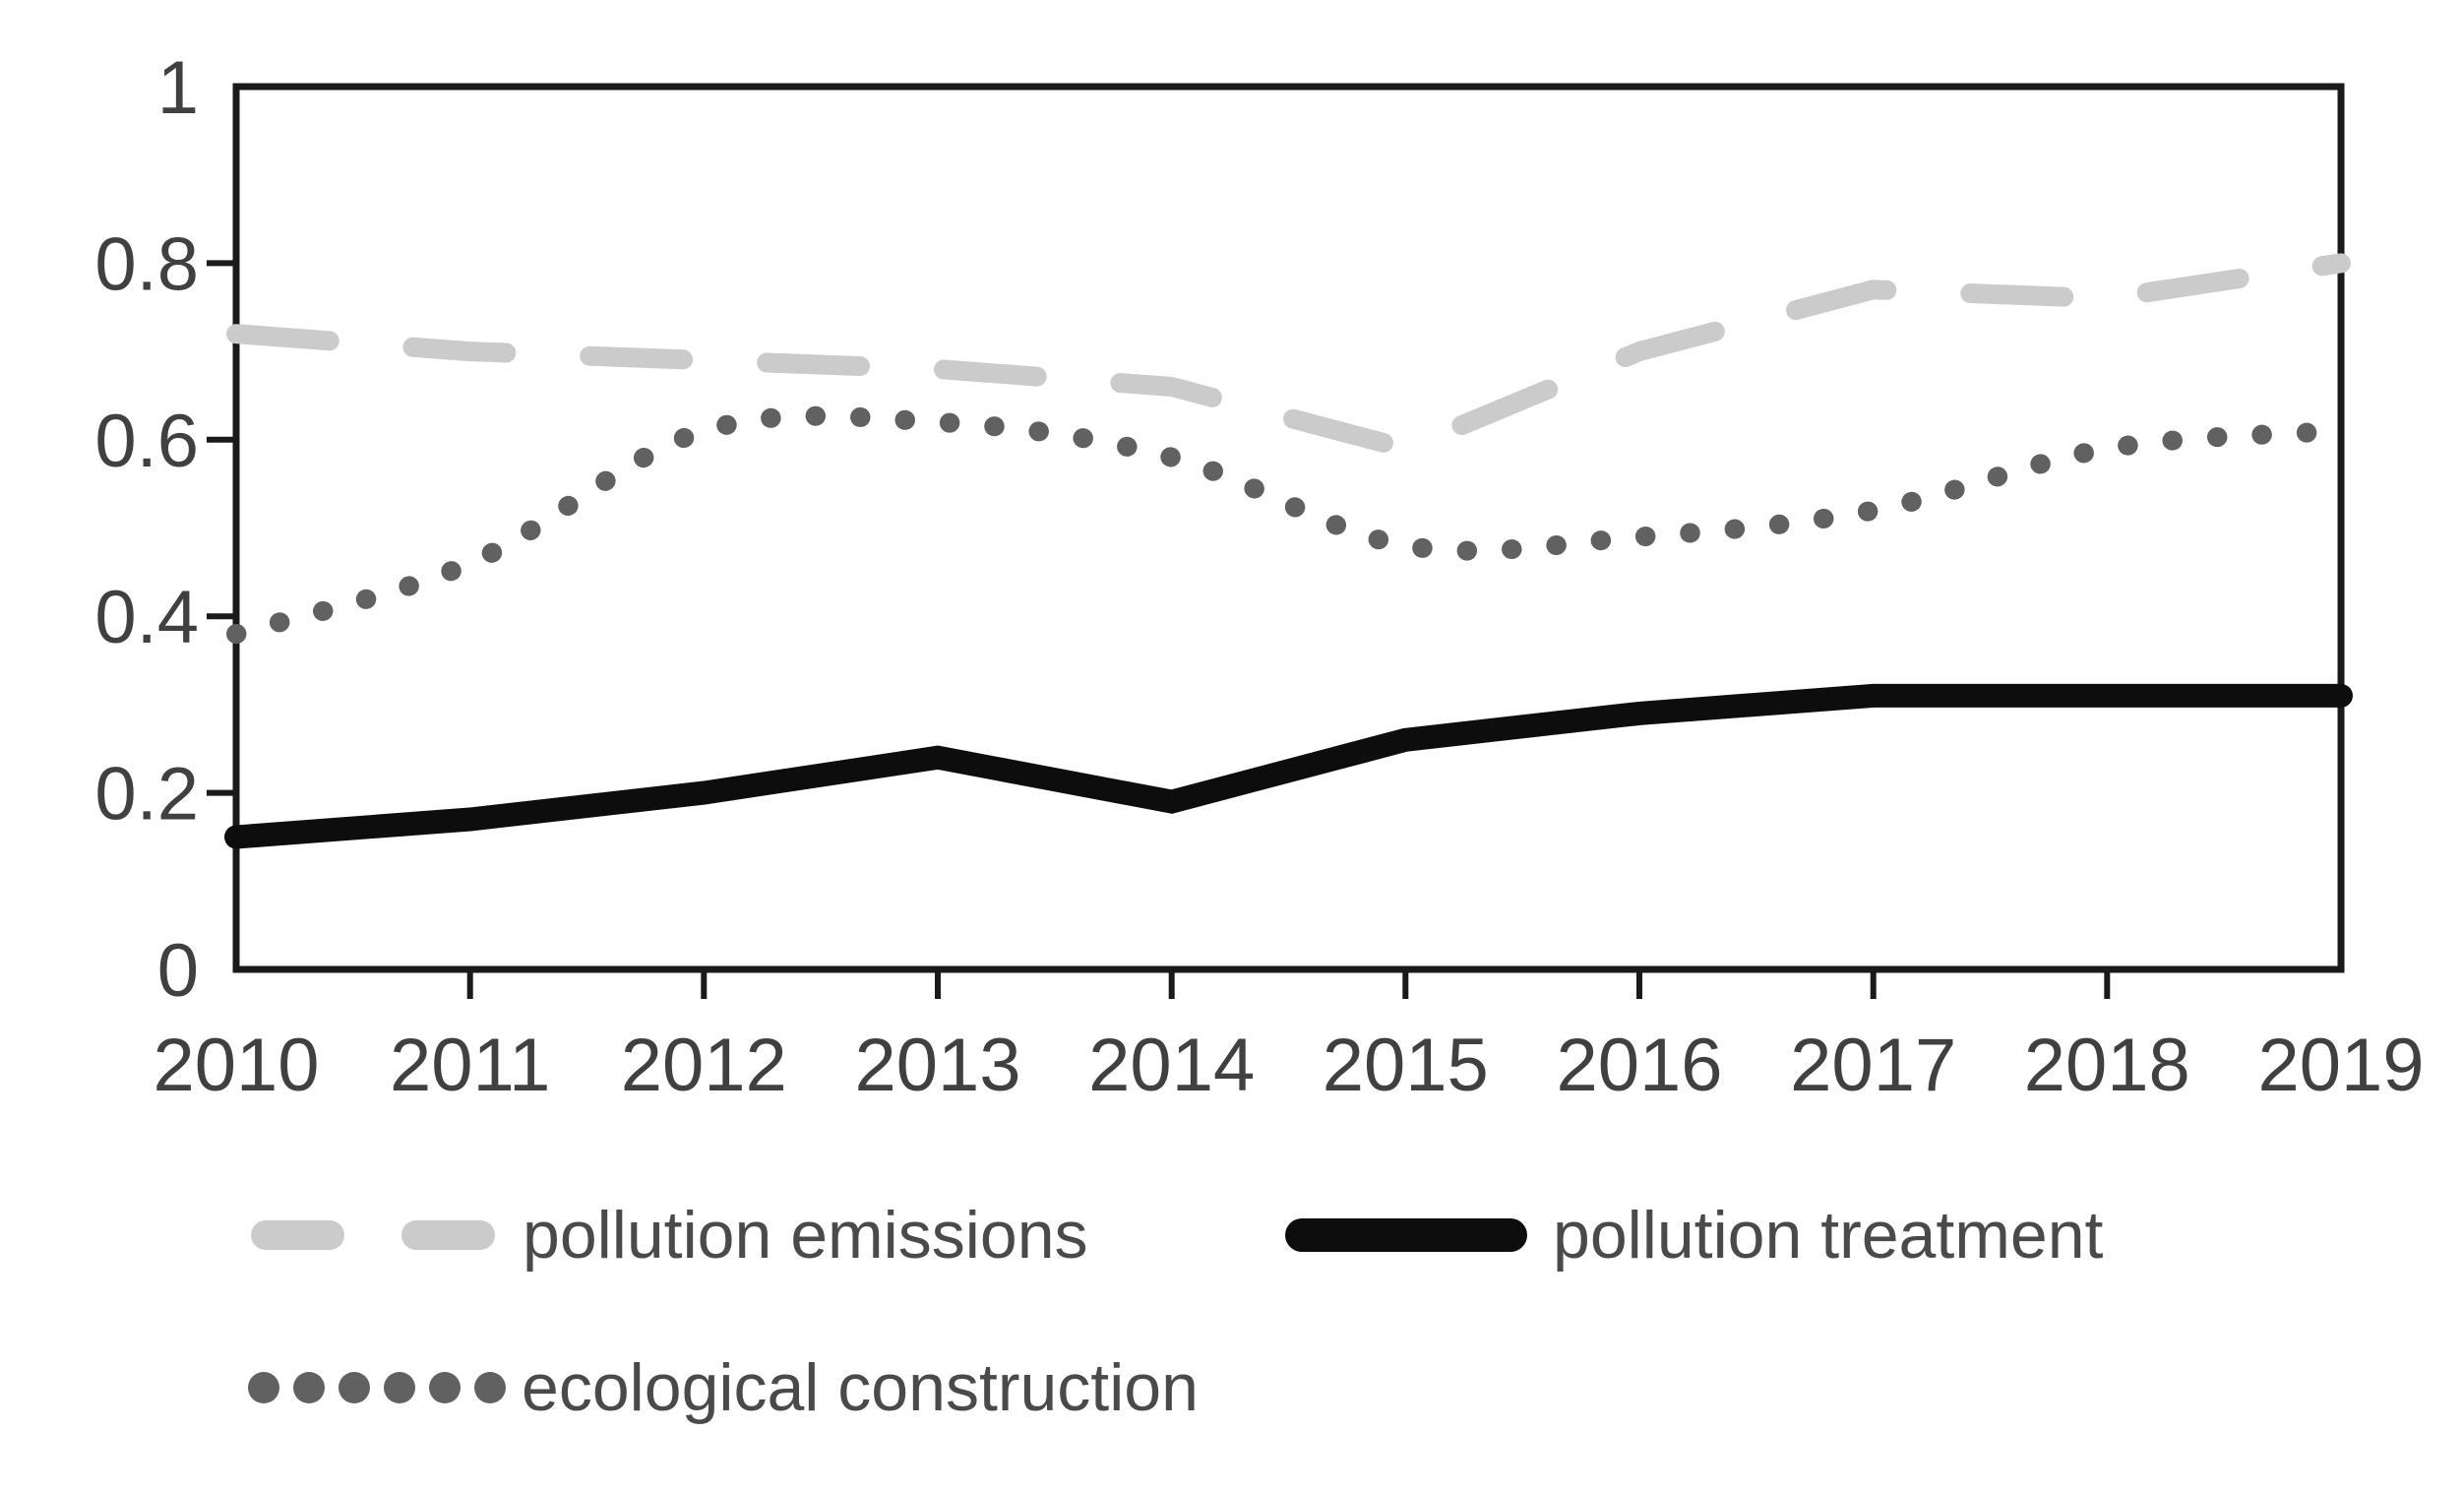 The width and height of the screenshot is (2464, 1492). What do you see at coordinates (1406, 1235) in the screenshot?
I see `solid-line-swatch` at bounding box center [1406, 1235].